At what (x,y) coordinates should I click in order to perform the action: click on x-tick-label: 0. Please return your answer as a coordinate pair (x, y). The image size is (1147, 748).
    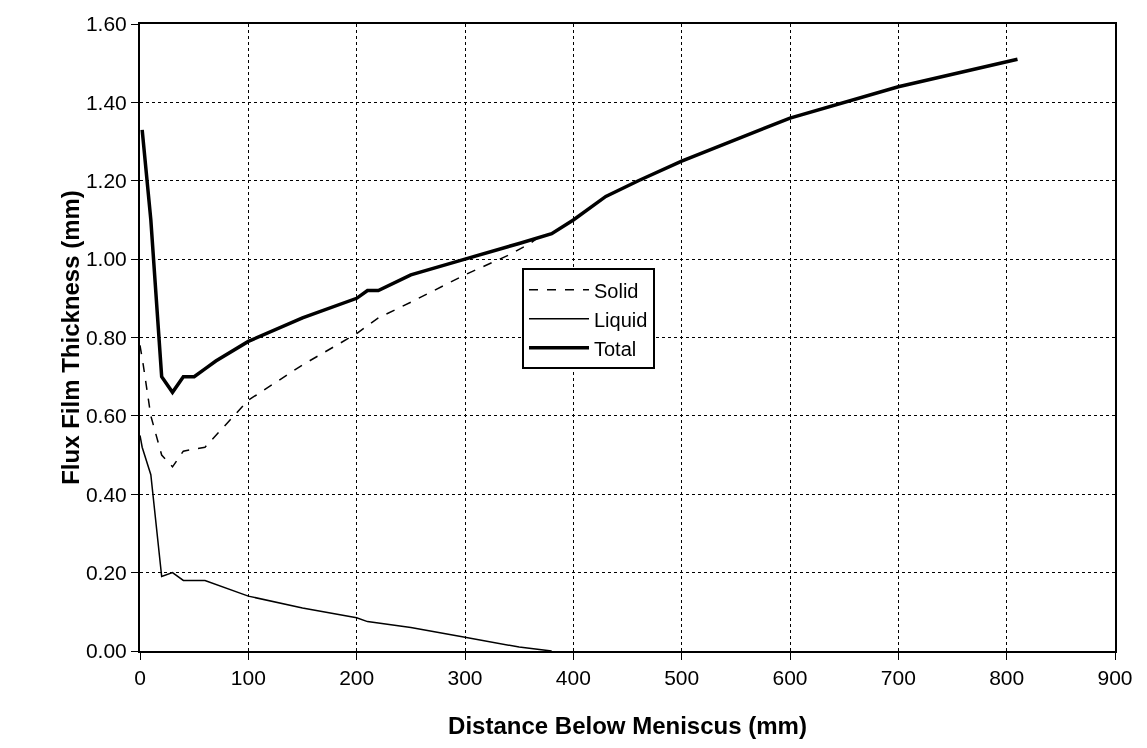
    Looking at the image, I should click on (140, 678).